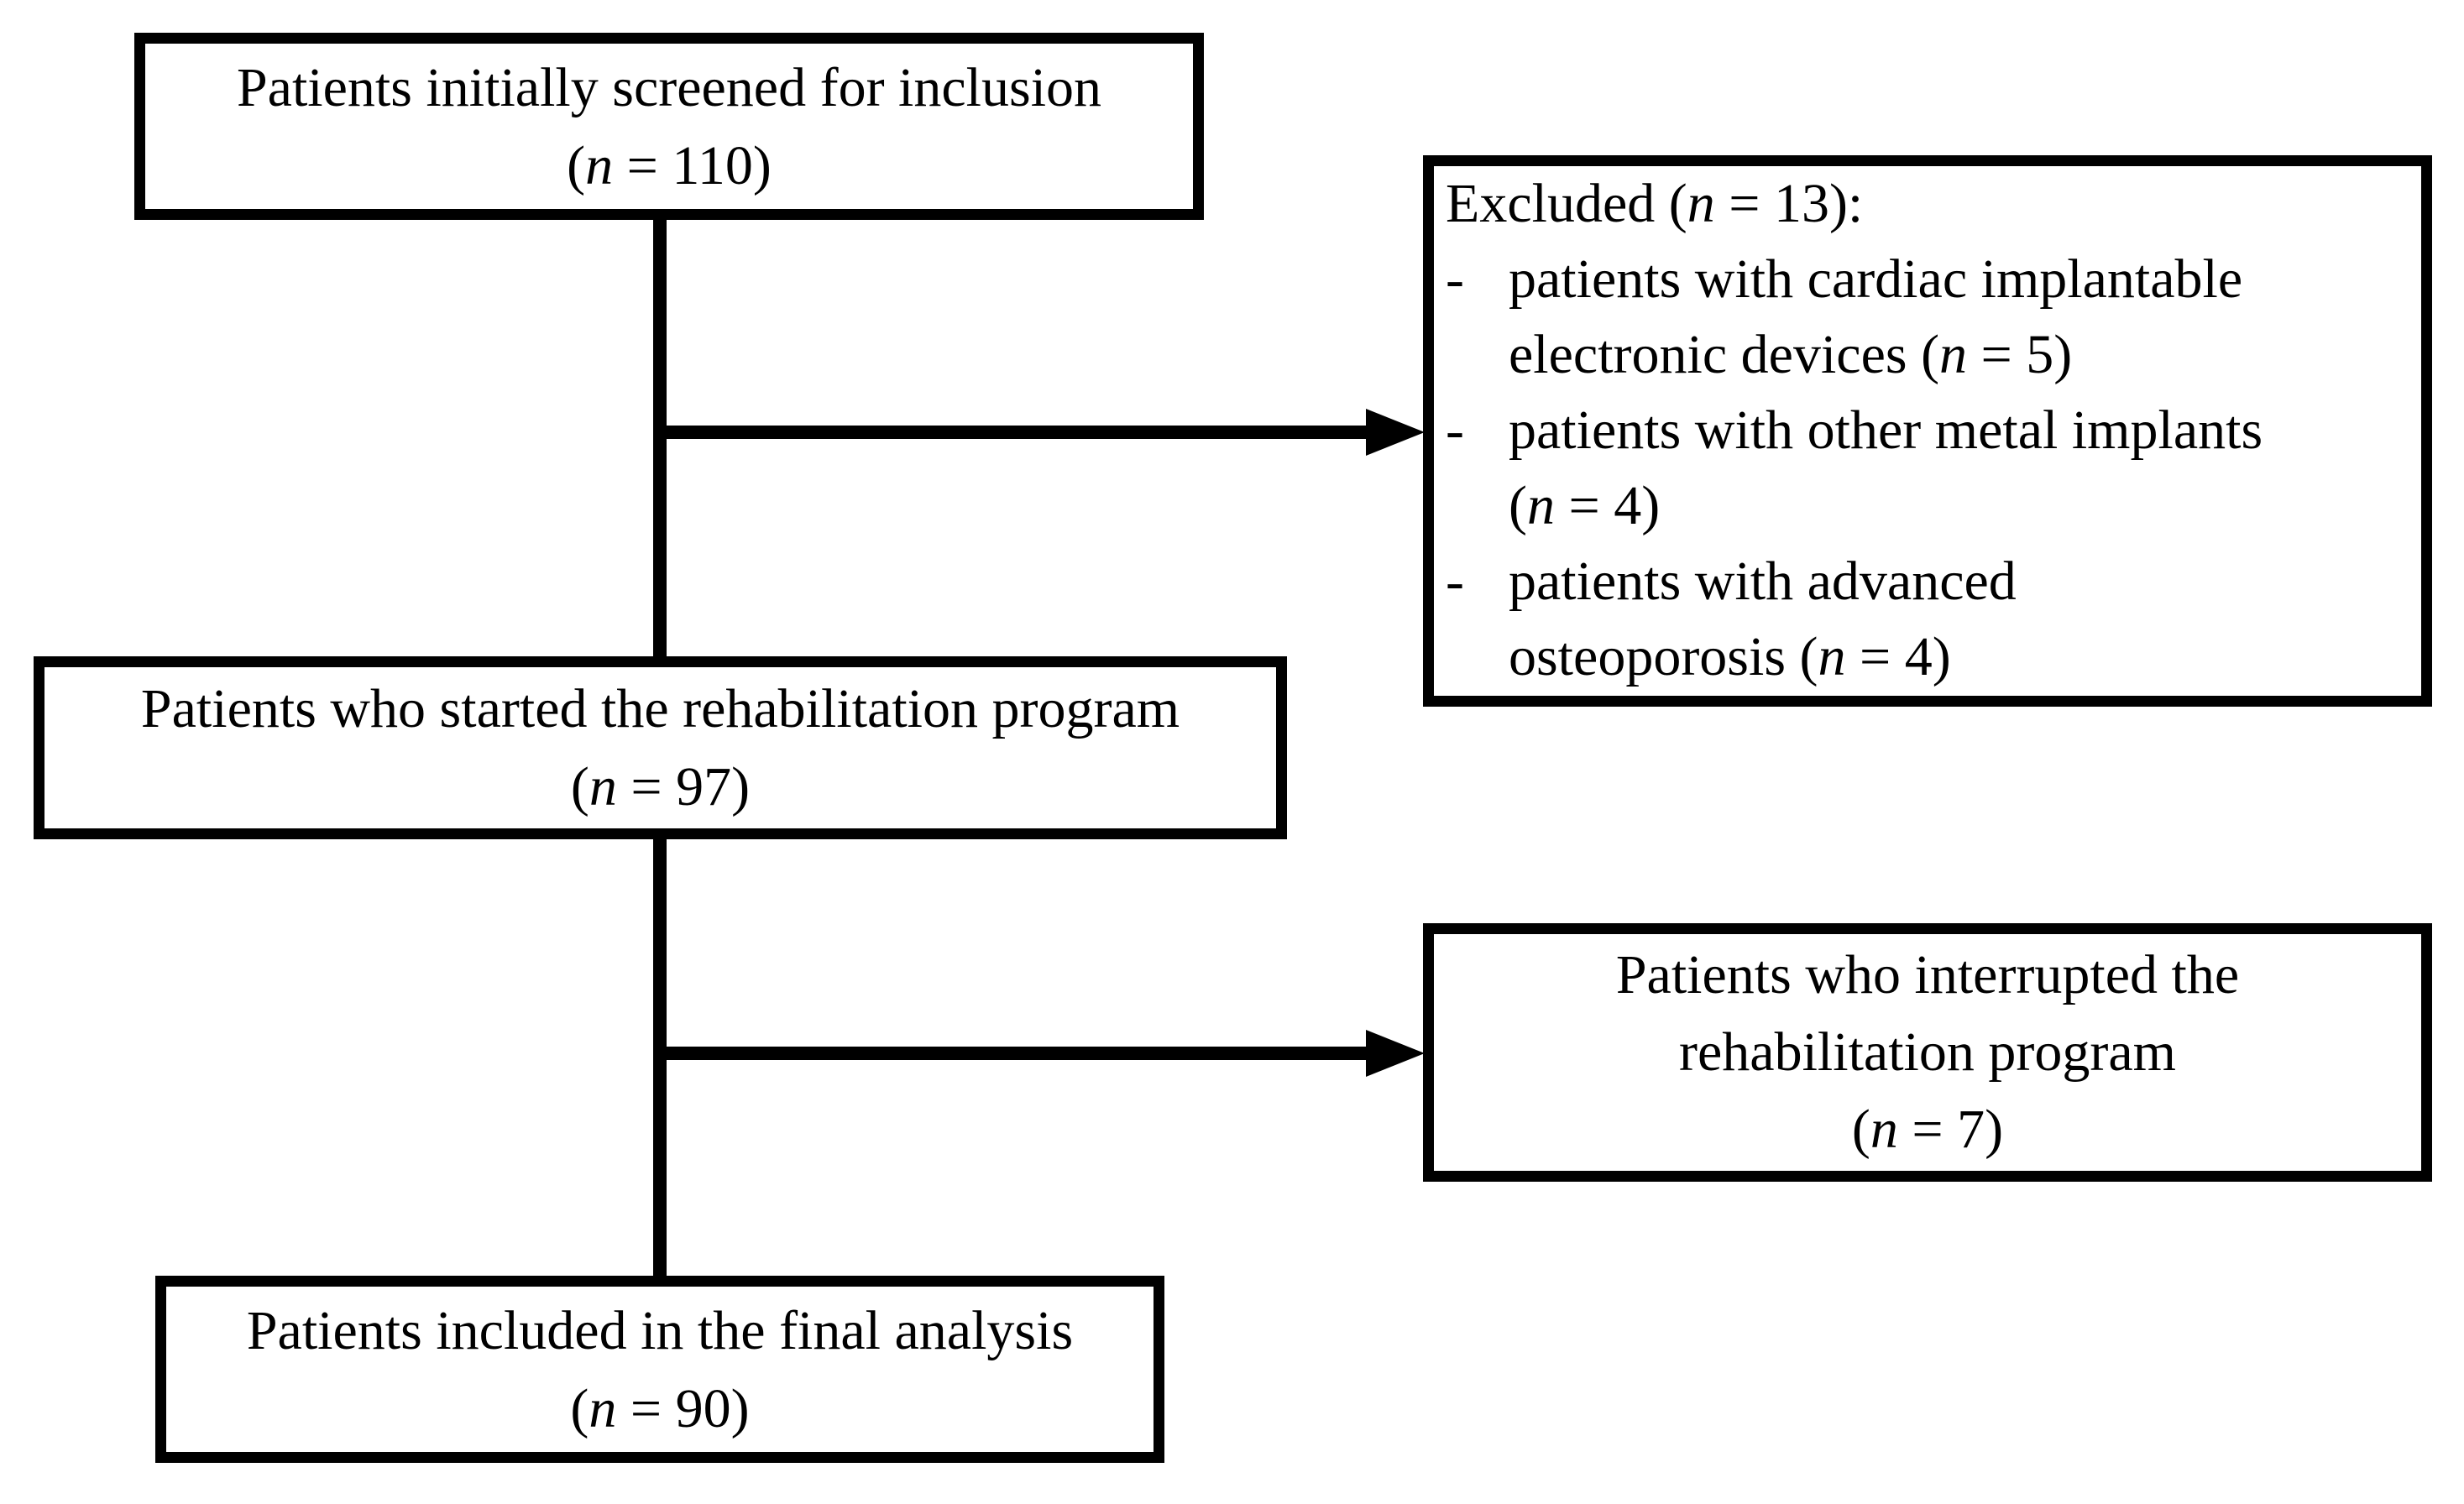 This screenshot has width=2464, height=1504. I want to click on excluded-header: Excluded (n = 13):, so click(1926, 204).